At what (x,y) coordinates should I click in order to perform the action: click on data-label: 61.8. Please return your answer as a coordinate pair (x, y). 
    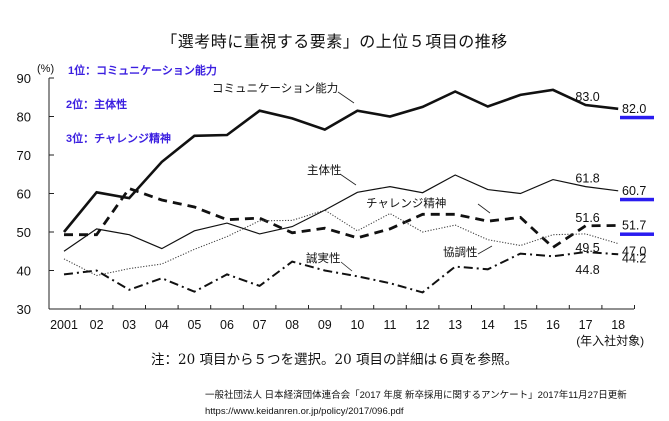
    Looking at the image, I should click on (587, 179).